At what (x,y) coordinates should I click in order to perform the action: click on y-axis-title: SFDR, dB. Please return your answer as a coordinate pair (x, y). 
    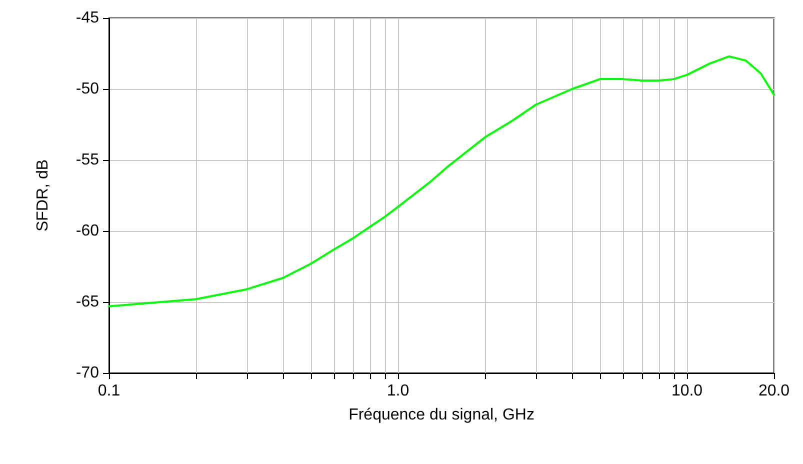
    Looking at the image, I should click on (43, 195).